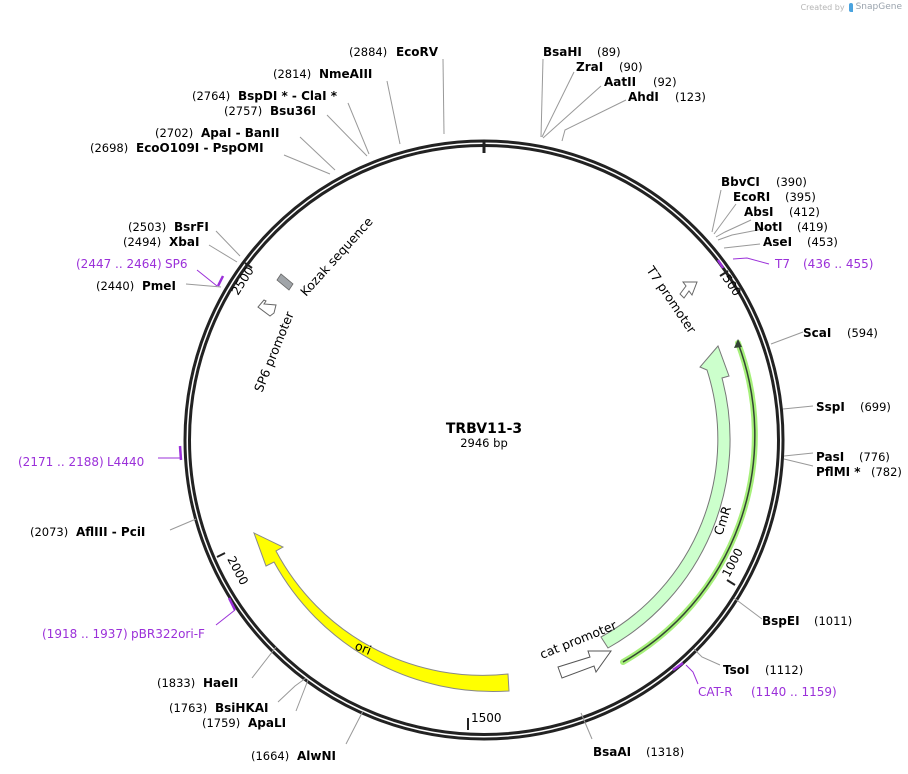  I want to click on svg-text: NmeAIII, so click(345, 74).